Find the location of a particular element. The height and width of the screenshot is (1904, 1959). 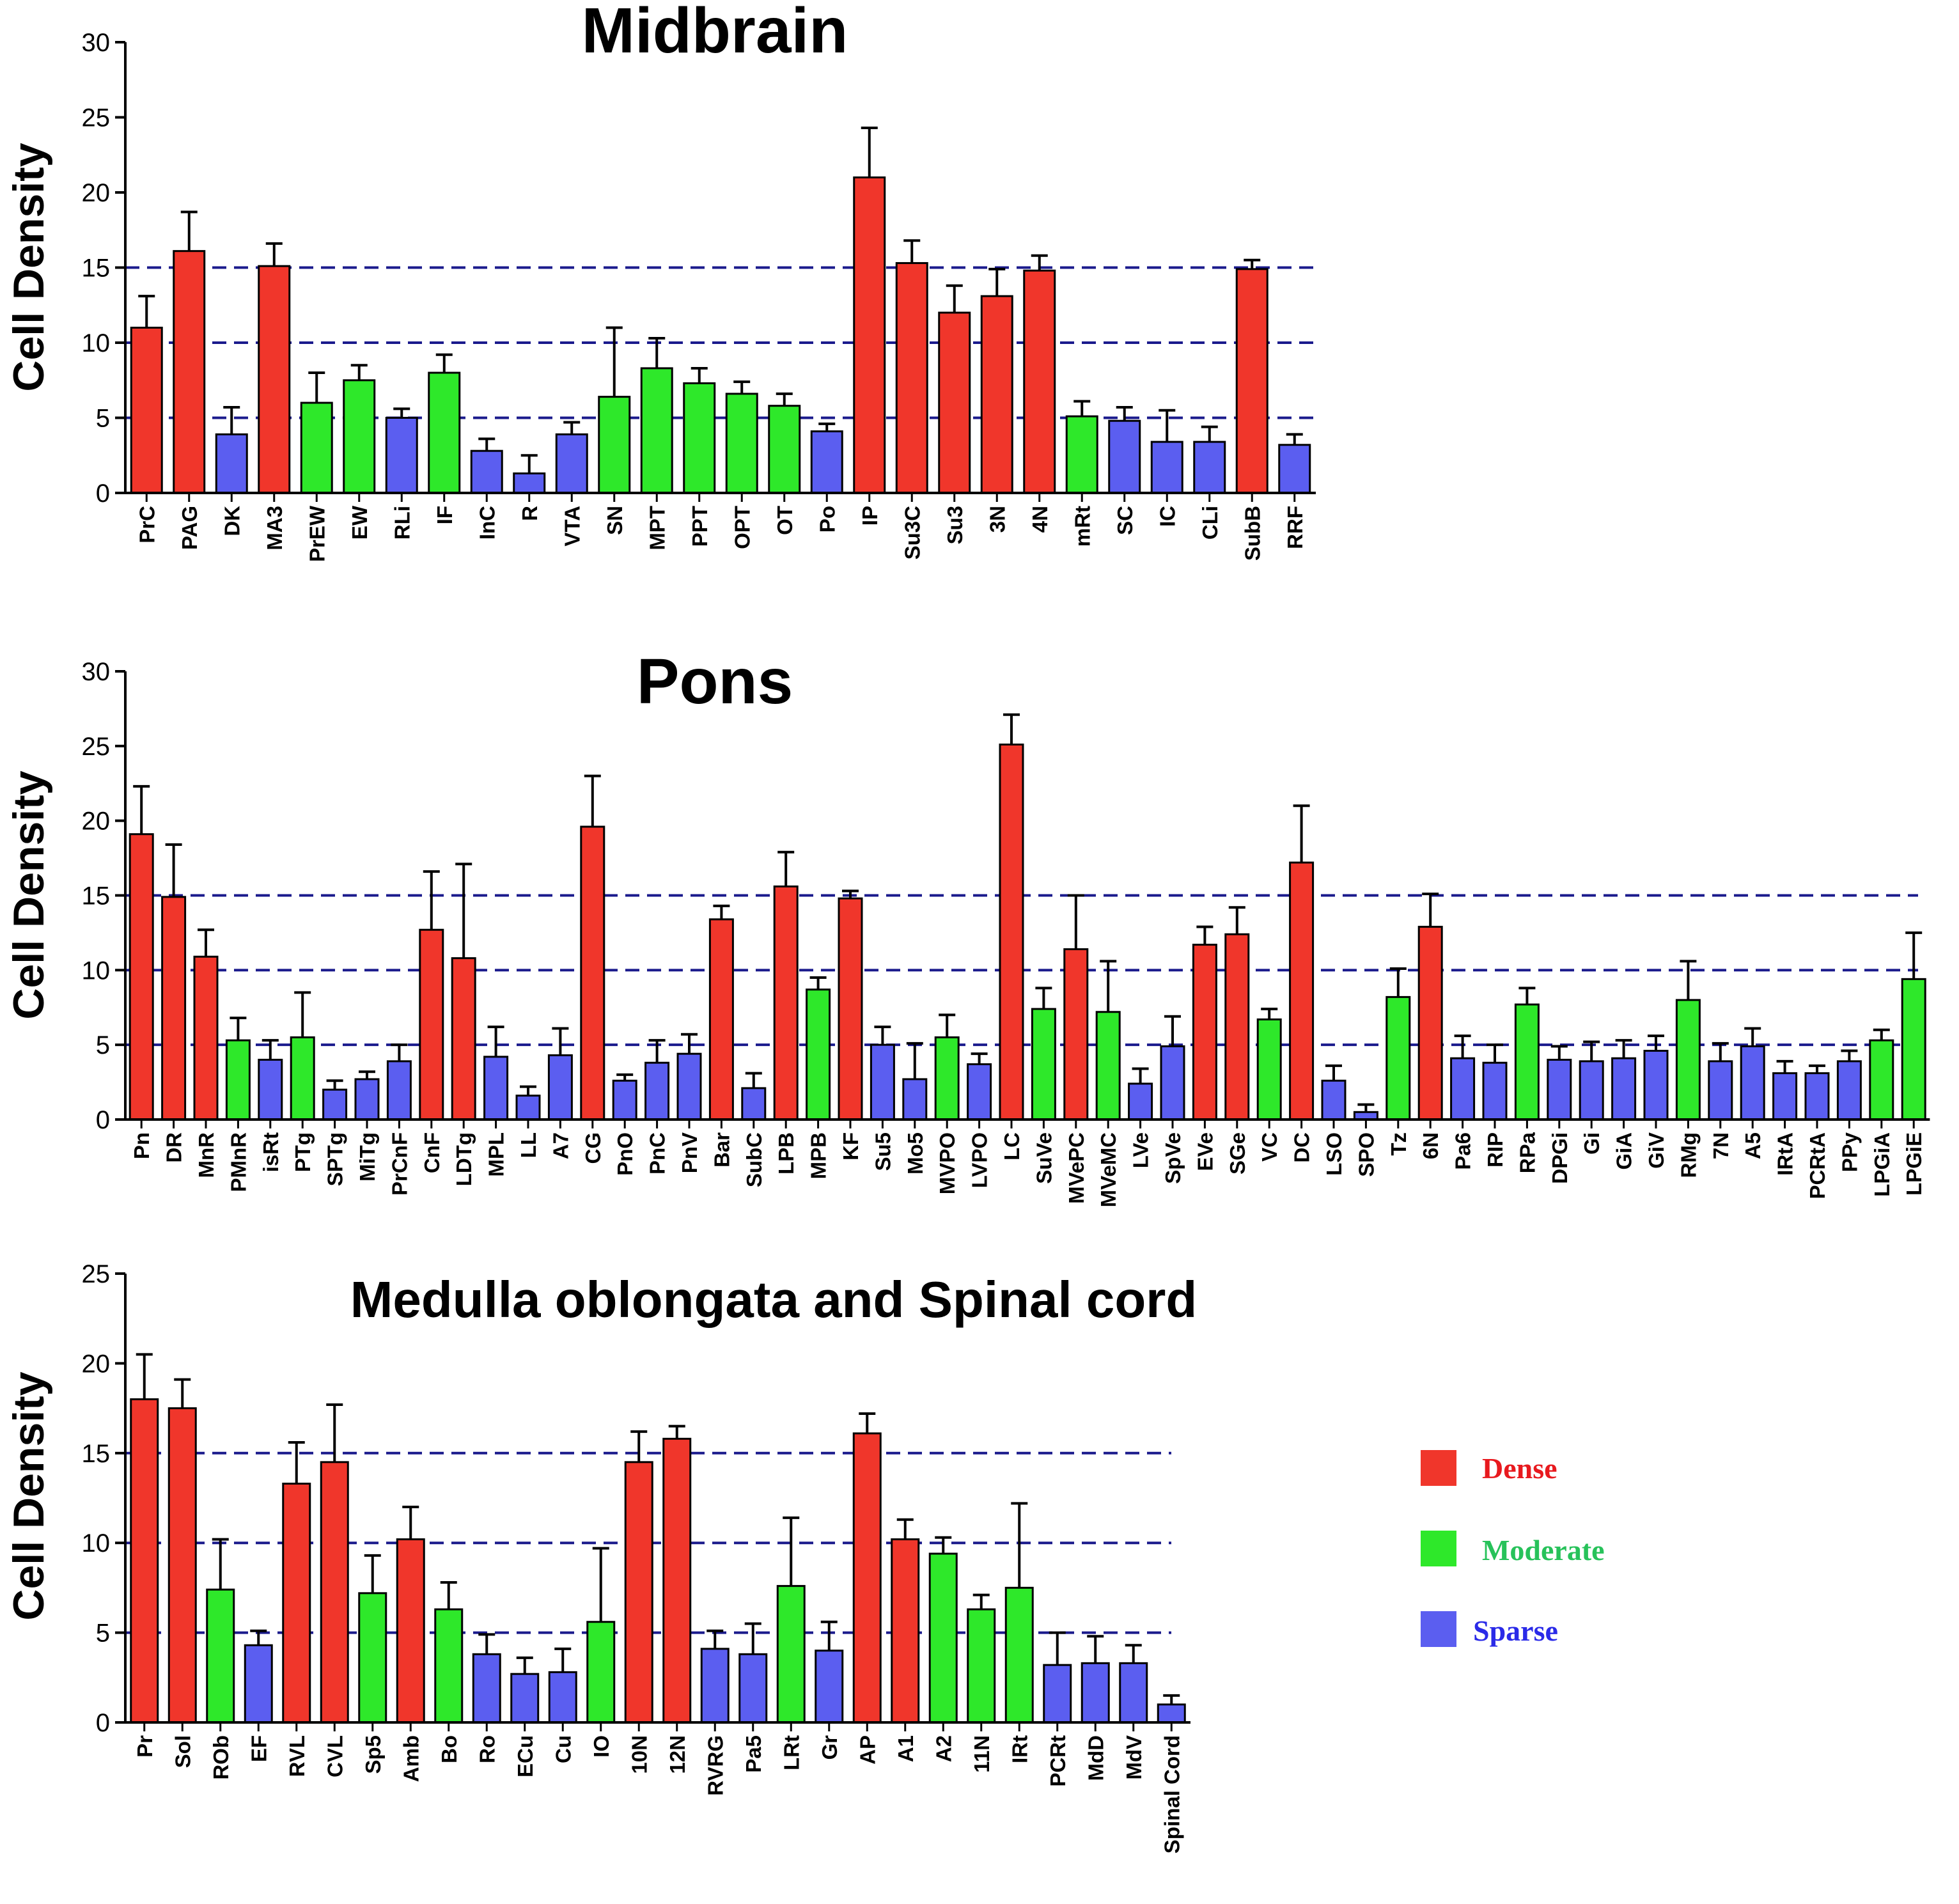

legend-swatch-moderate is located at coordinates (1438, 1548).